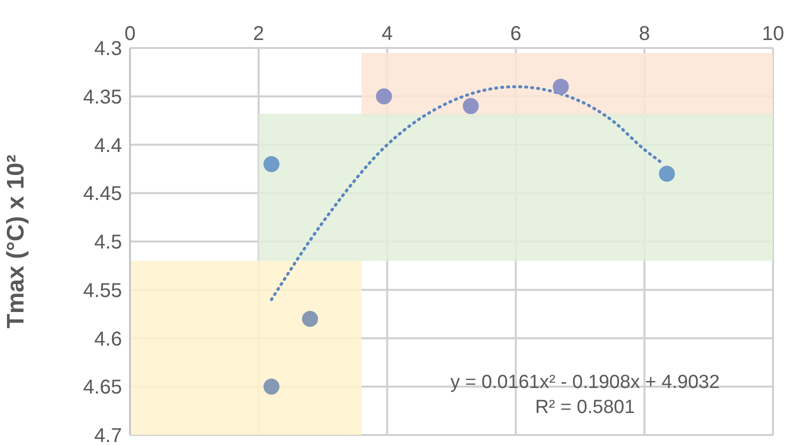 This screenshot has width=787, height=445. What do you see at coordinates (108, 49) in the screenshot?
I see `y-tick-label: 4.3` at bounding box center [108, 49].